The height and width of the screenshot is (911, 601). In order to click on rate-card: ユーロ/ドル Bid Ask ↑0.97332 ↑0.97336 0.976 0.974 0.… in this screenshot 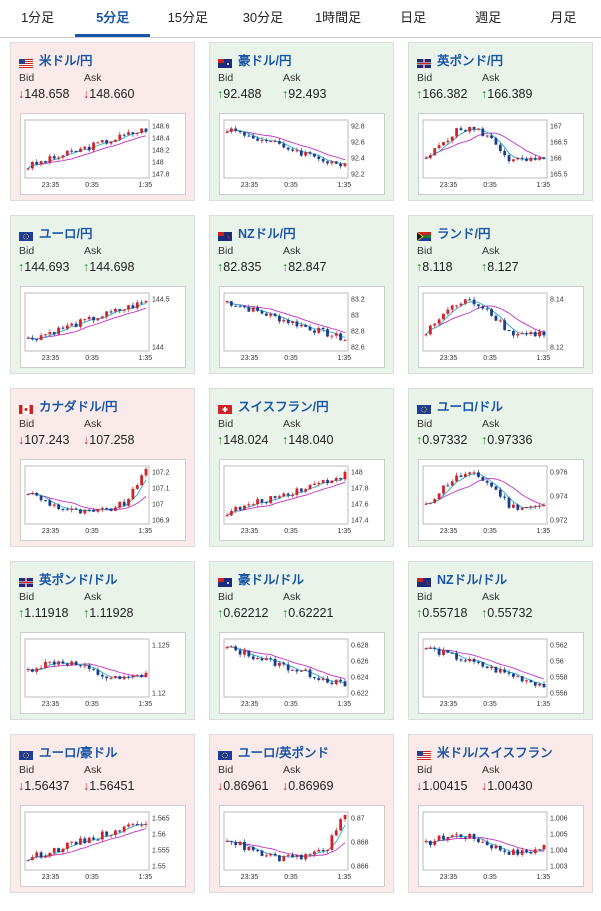, I will do `click(500, 467)`.